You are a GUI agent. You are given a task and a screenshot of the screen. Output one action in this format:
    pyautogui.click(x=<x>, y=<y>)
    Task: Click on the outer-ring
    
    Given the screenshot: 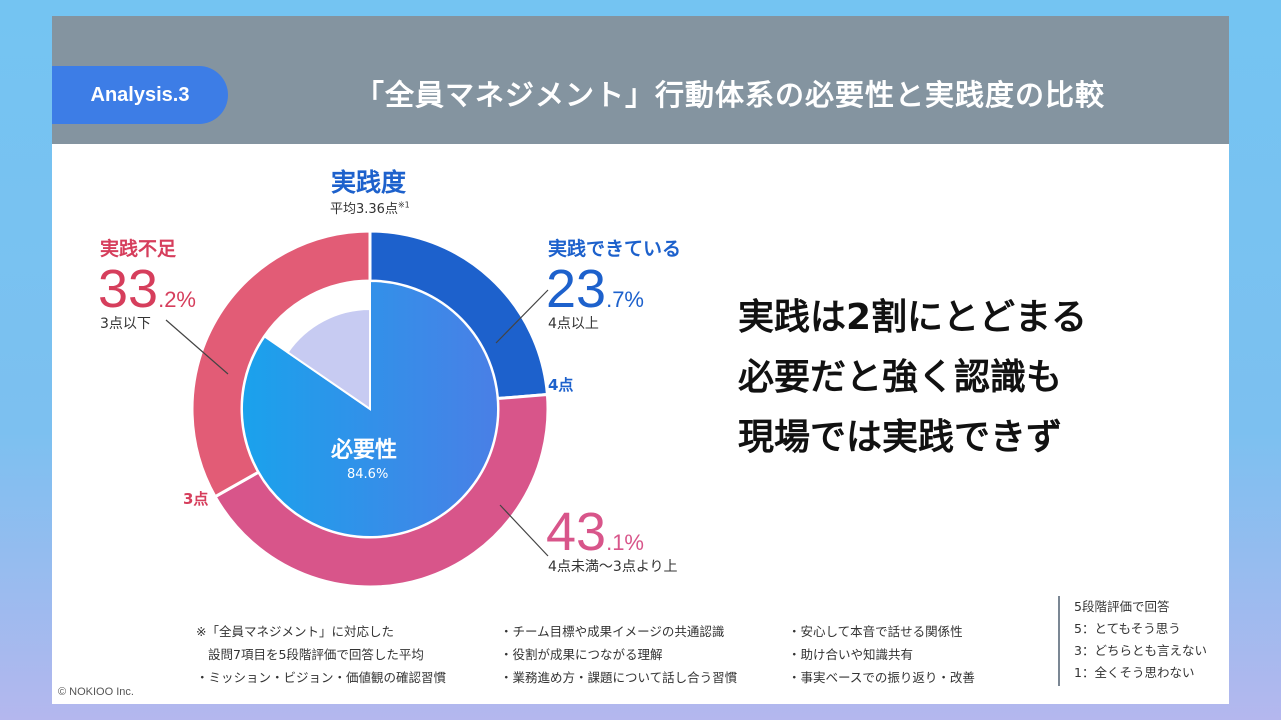 What is the action you would take?
    pyautogui.click(x=370, y=409)
    